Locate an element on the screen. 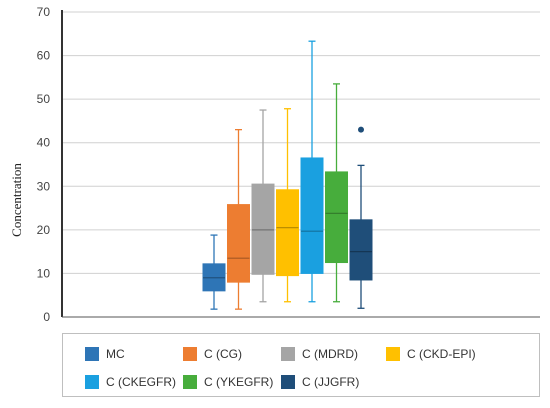  legend-item: C (YKEGFR) is located at coordinates (228, 382).